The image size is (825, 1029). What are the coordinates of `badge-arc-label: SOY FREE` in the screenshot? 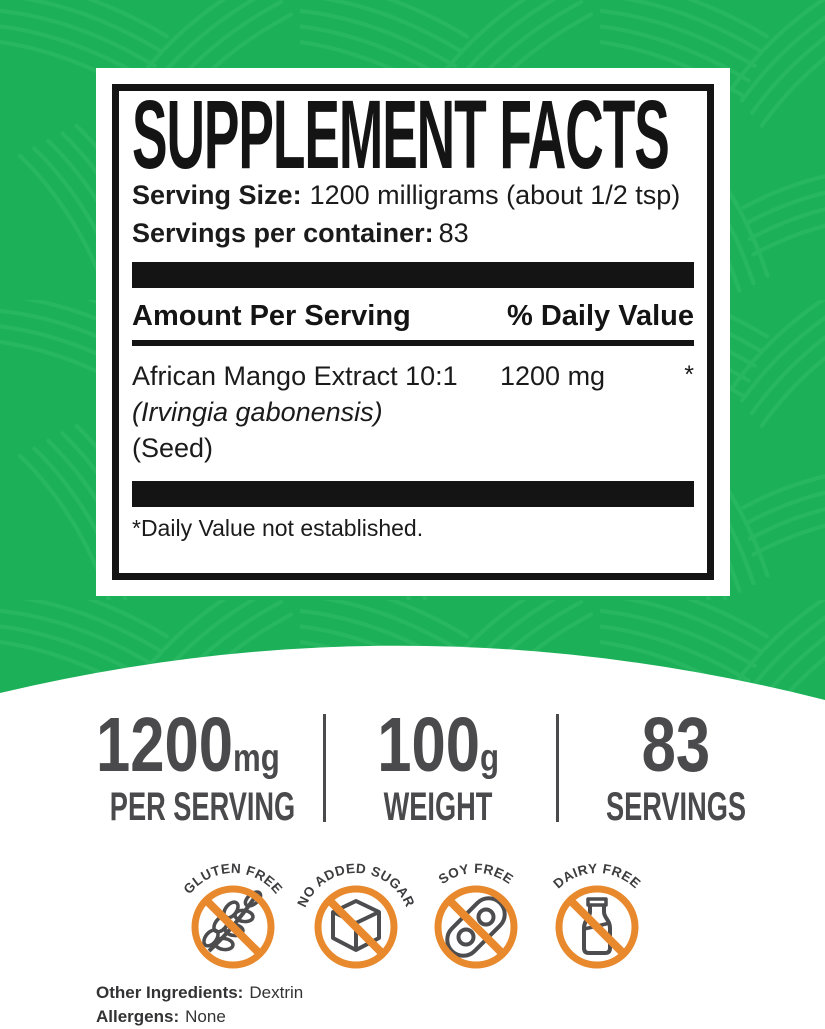 It's located at (476, 874).